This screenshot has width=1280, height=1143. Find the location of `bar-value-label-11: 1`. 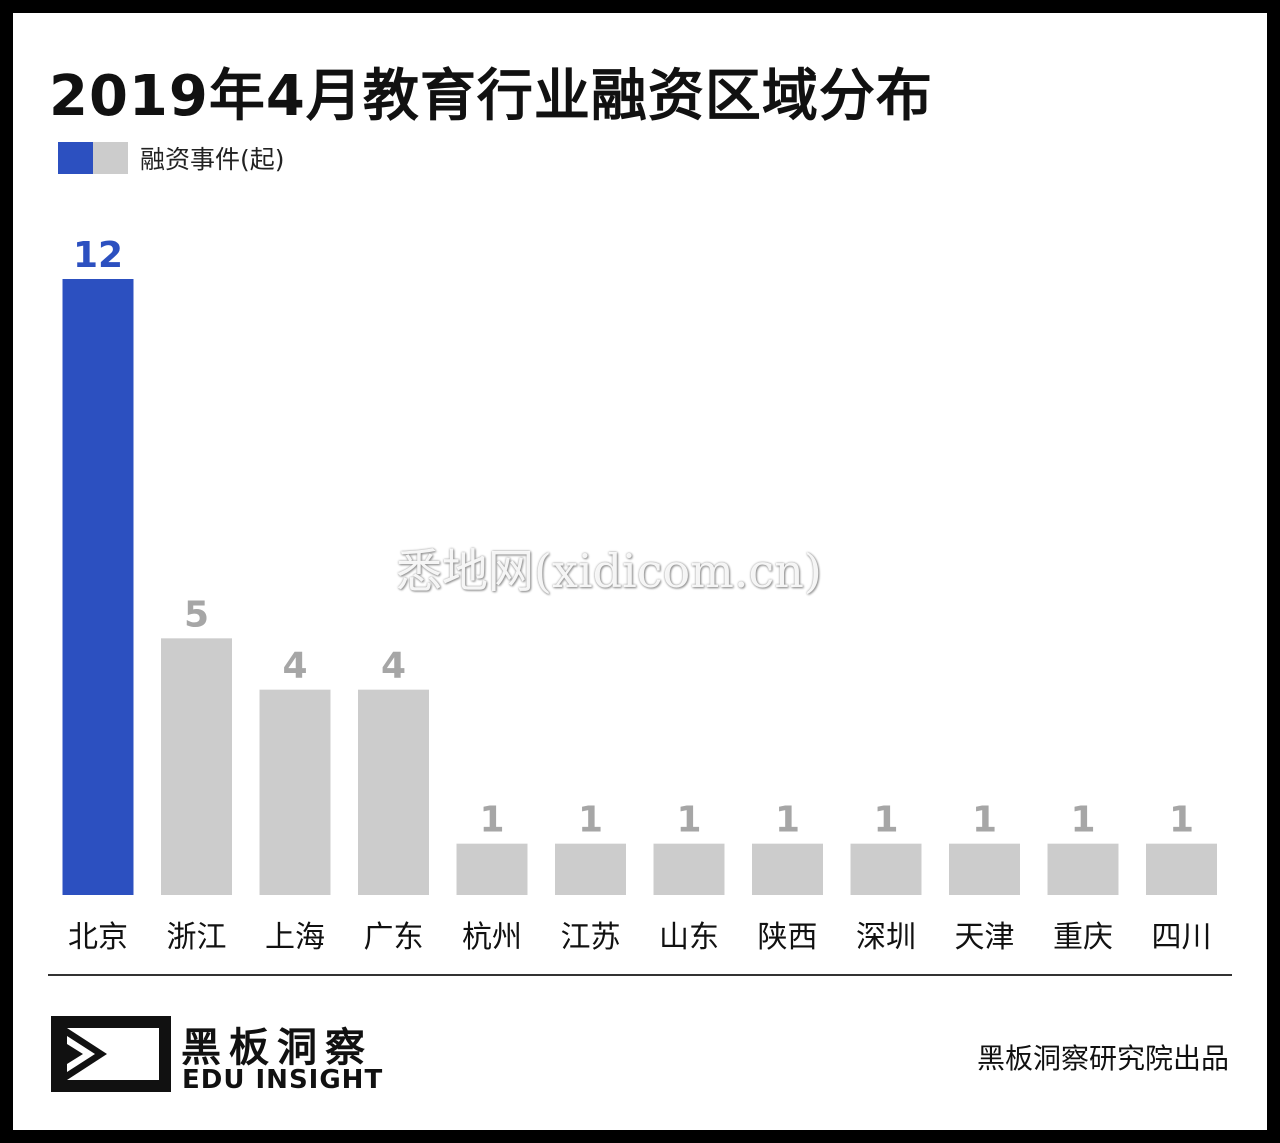

bar-value-label-11: 1 is located at coordinates (1082, 820).